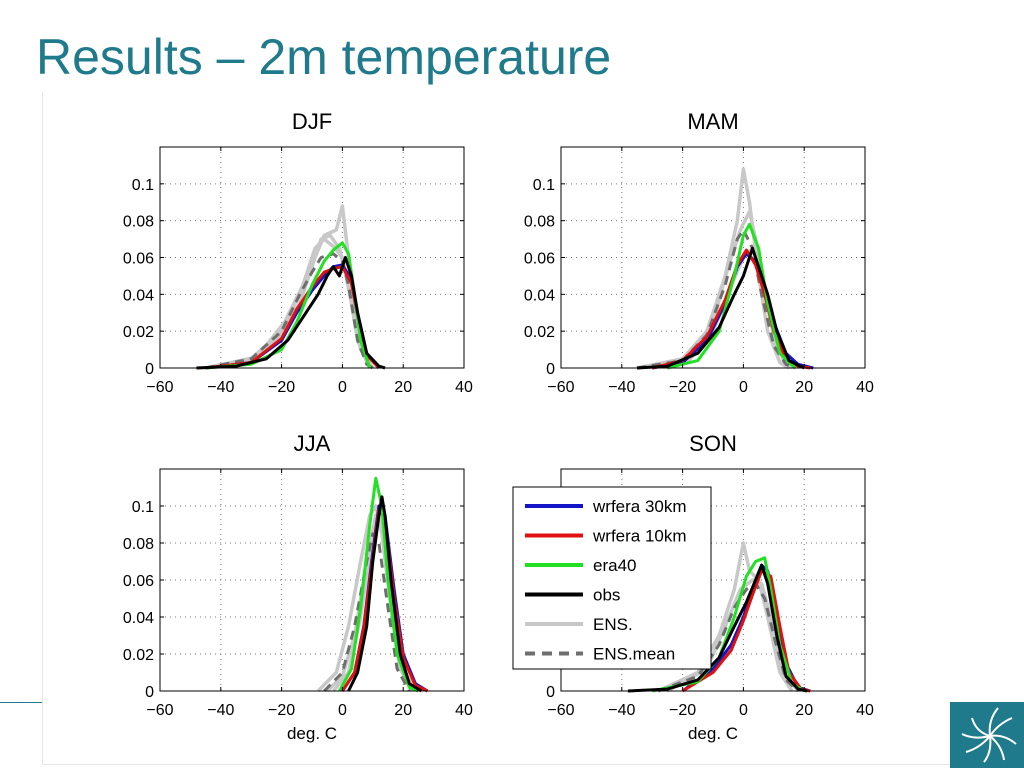 Image resolution: width=1024 pixels, height=768 pixels. What do you see at coordinates (713, 443) in the screenshot?
I see `chart-title: SON` at bounding box center [713, 443].